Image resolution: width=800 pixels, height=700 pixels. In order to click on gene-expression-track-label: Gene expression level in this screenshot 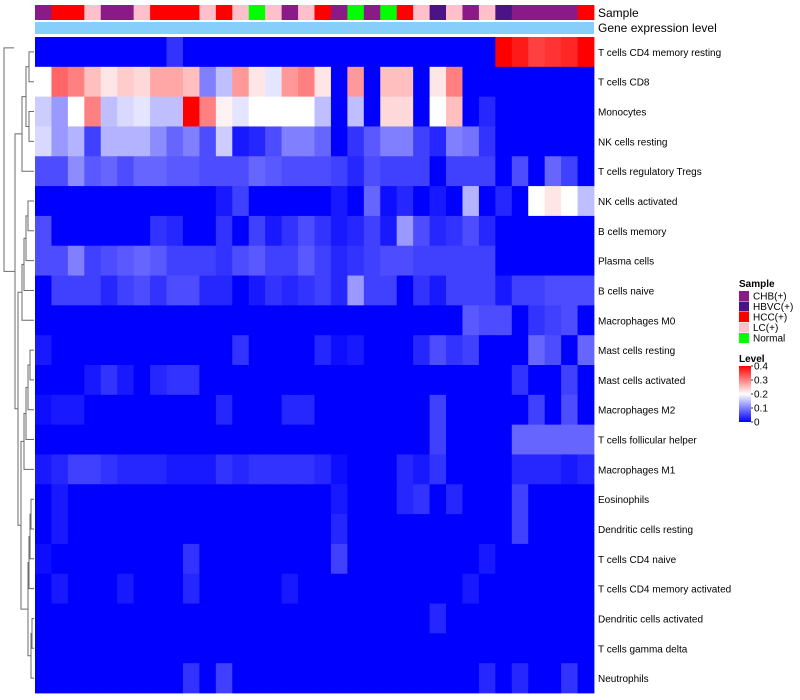, I will do `click(657, 28)`.